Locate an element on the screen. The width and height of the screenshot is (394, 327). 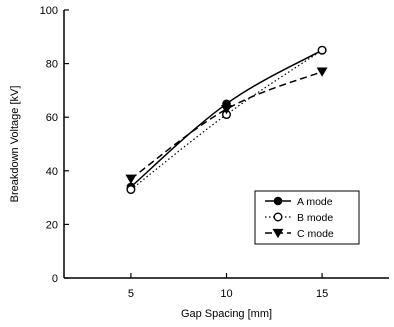
x-axis-ticks: 5 10 15 is located at coordinates (228, 286).